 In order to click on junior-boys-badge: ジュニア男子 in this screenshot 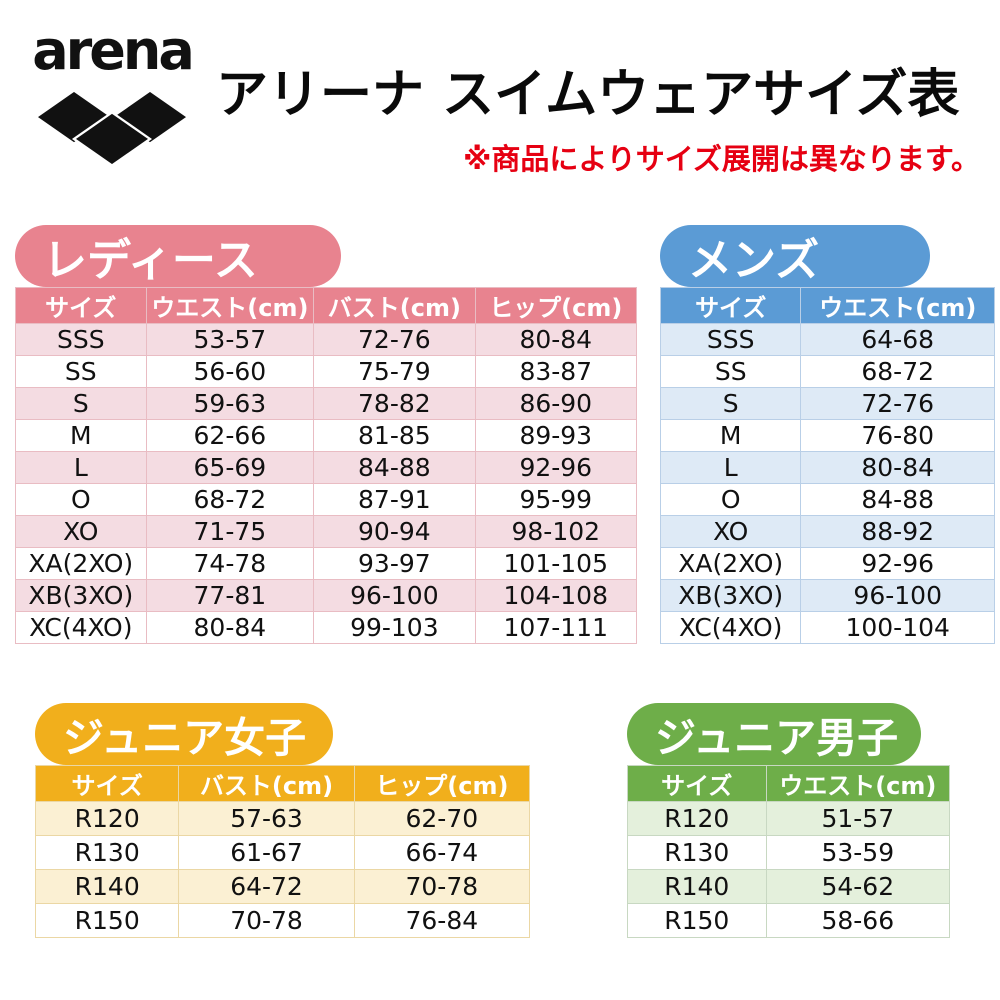, I will do `click(774, 734)`.